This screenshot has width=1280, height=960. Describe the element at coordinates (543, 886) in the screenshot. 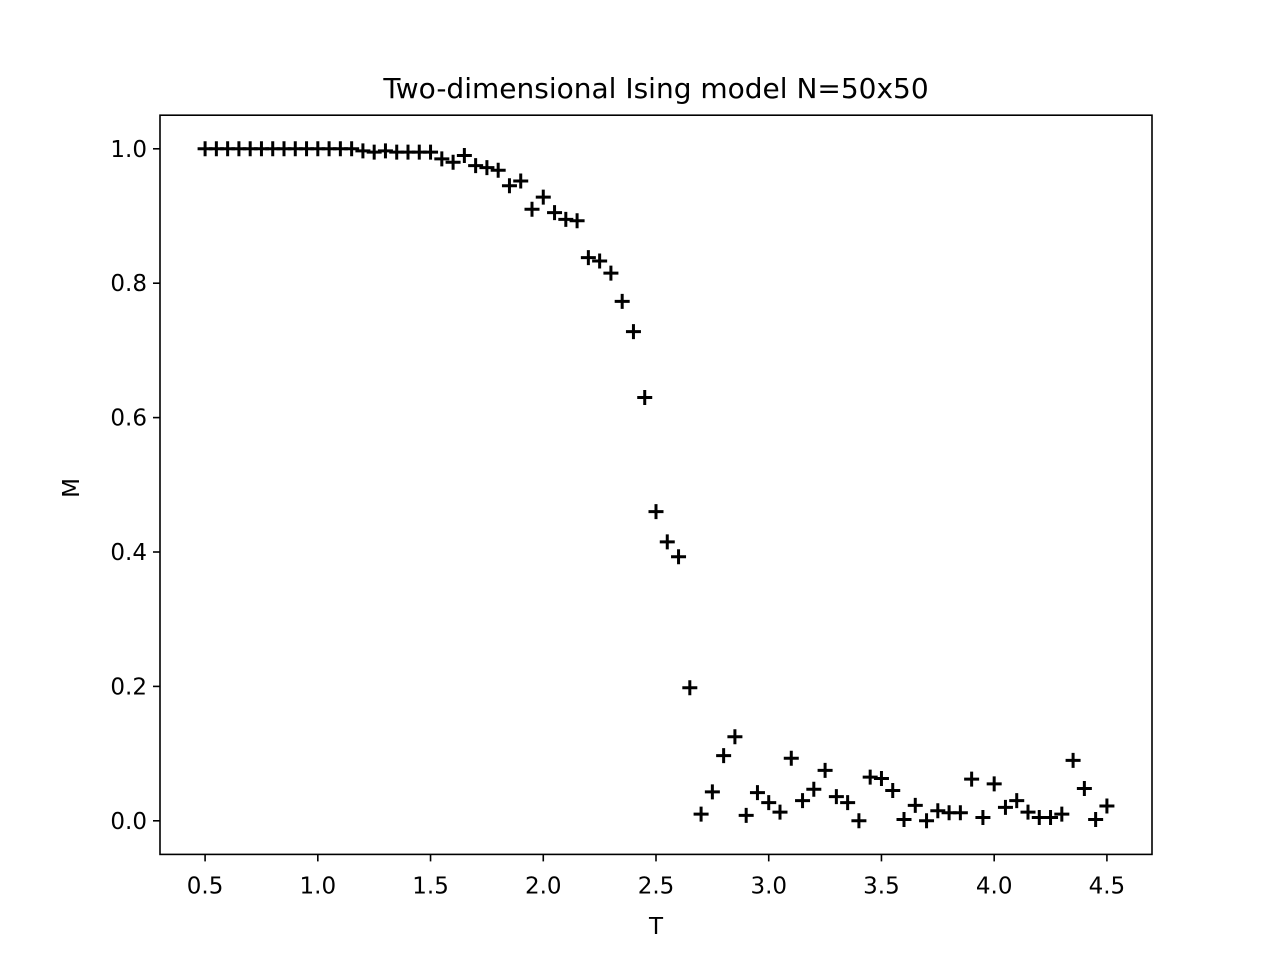

I see `x-tick-label: 2.0` at that location.